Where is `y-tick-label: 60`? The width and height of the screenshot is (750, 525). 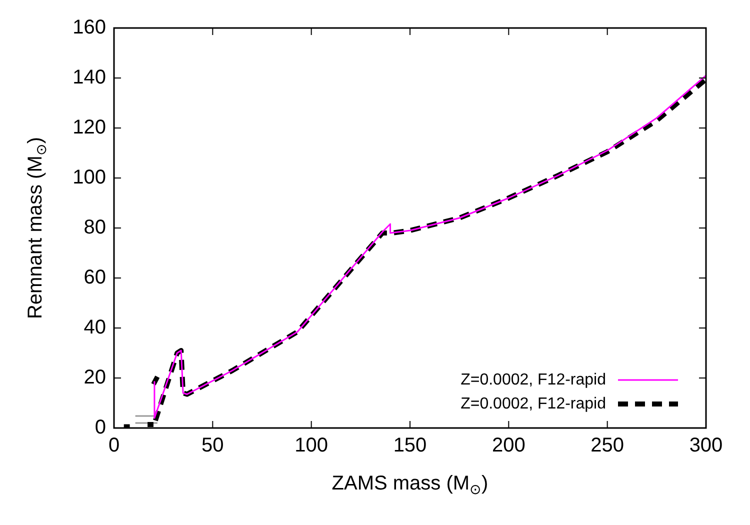
y-tick-label: 60 is located at coordinates (95, 277).